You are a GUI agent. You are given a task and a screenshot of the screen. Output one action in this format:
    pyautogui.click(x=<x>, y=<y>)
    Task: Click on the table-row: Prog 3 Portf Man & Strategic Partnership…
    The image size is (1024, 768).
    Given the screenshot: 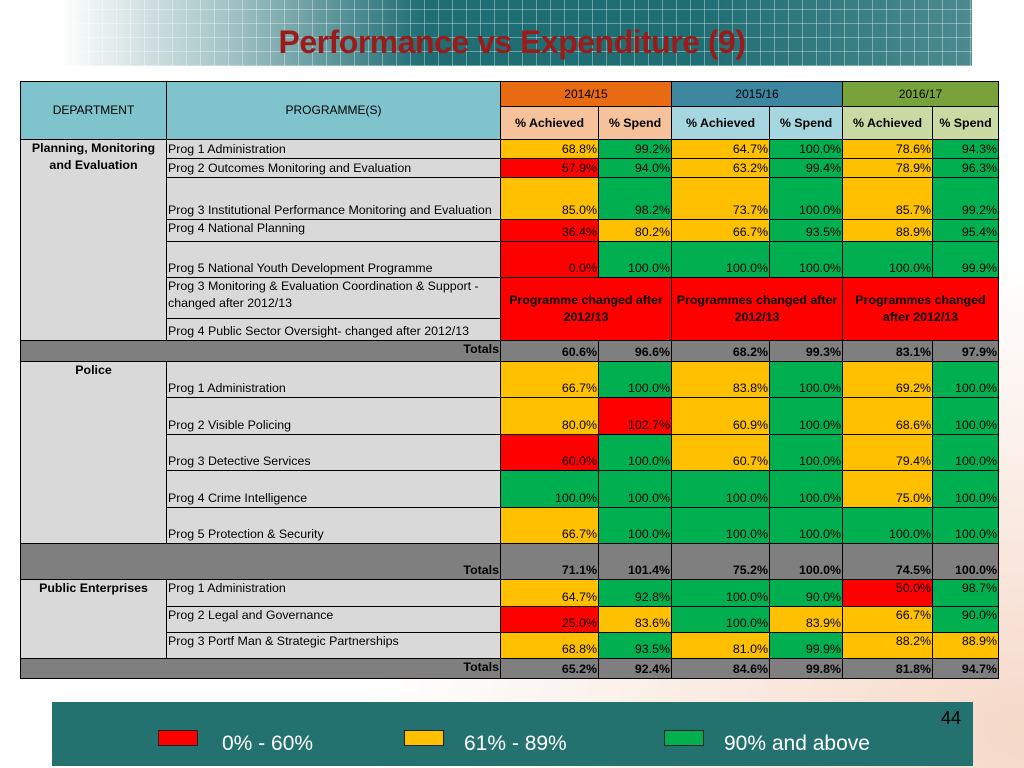 What is the action you would take?
    pyautogui.click(x=510, y=645)
    